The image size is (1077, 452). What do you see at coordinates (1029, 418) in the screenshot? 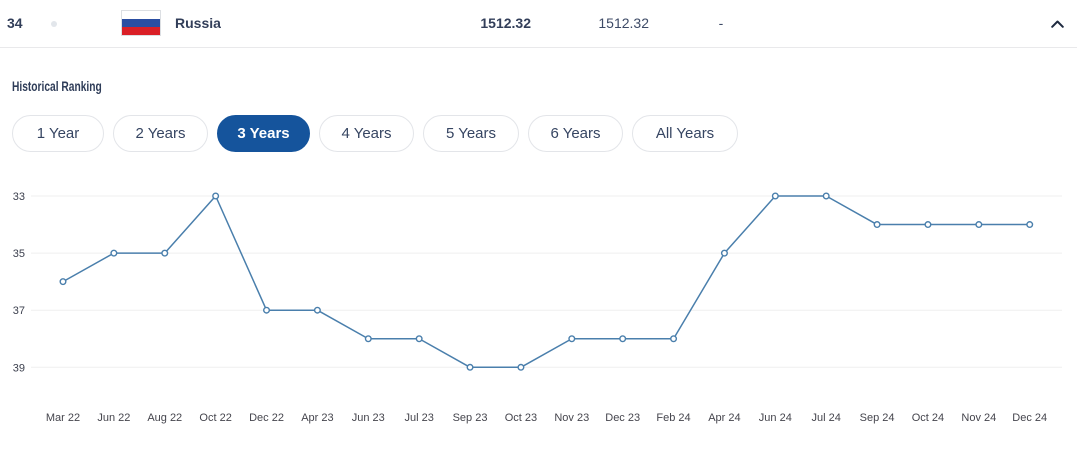
I see `x-axis-label-dec-24: Dec 24` at bounding box center [1029, 418].